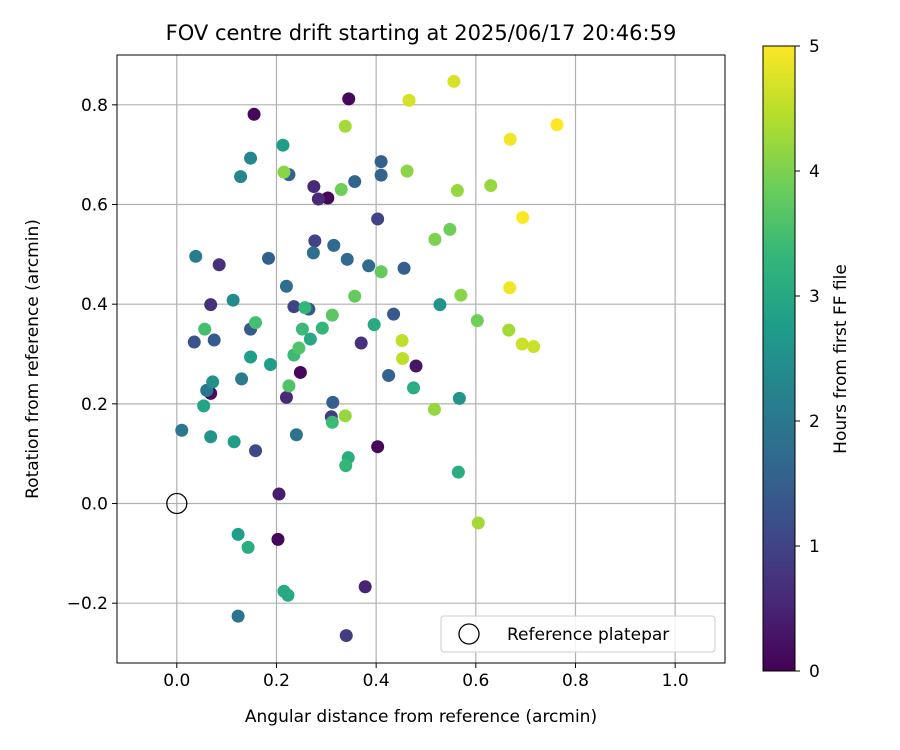 The height and width of the screenshot is (750, 900). What do you see at coordinates (814, 422) in the screenshot?
I see `colorbar-tick-label: 2` at bounding box center [814, 422].